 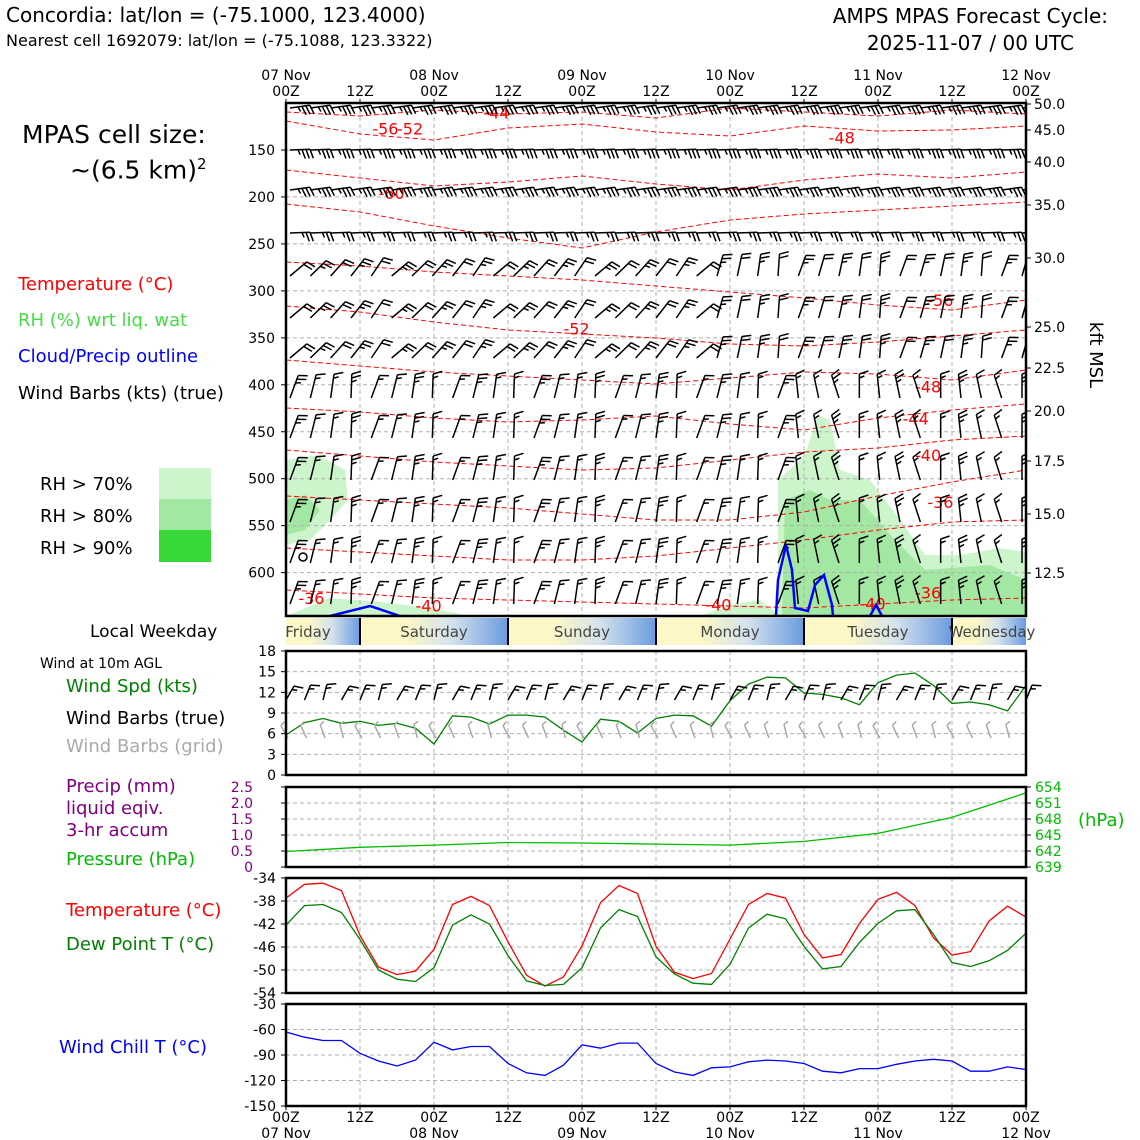 What do you see at coordinates (140, 944) in the screenshot?
I see `dewpoint-panel-label: Dew Point T (°C)` at bounding box center [140, 944].